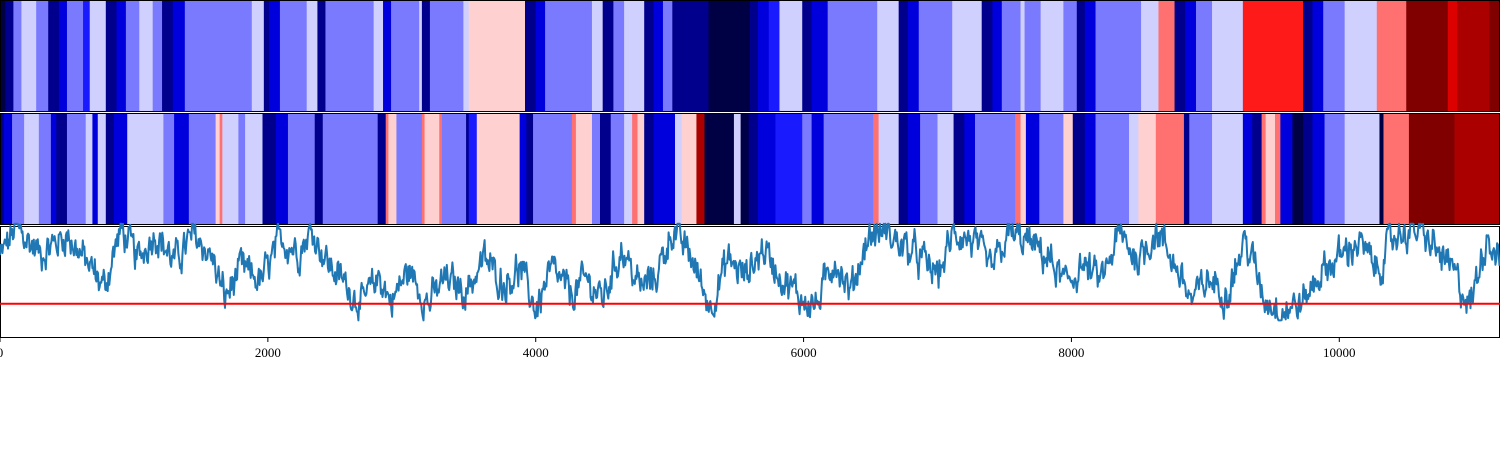 Image resolution: width=1500 pixels, height=450 pixels. Describe the element at coordinates (1, 352) in the screenshot. I see `x-tick-label: 0` at that location.